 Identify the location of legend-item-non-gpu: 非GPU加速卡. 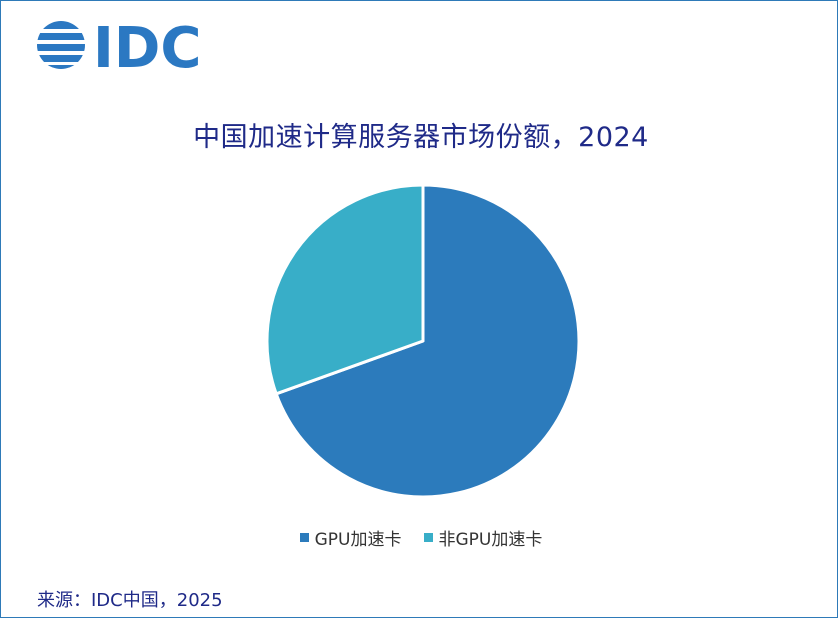
(483, 537).